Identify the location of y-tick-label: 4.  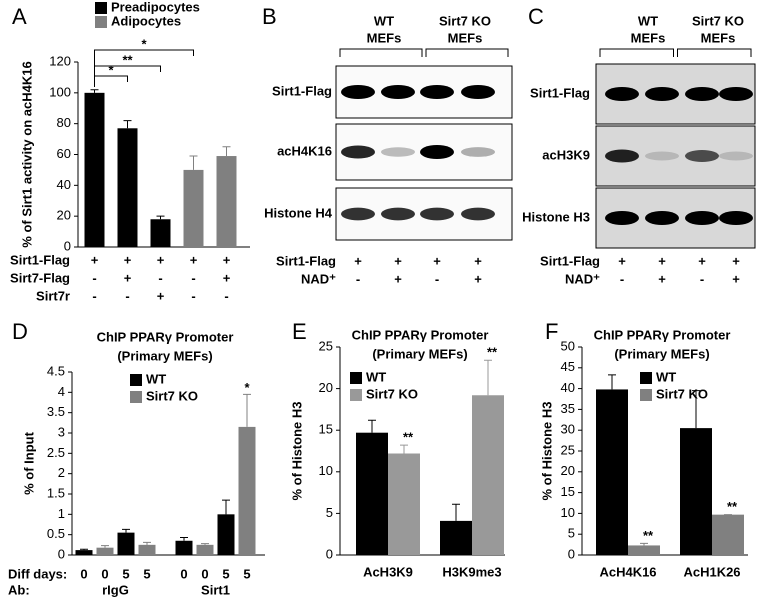
(61, 391).